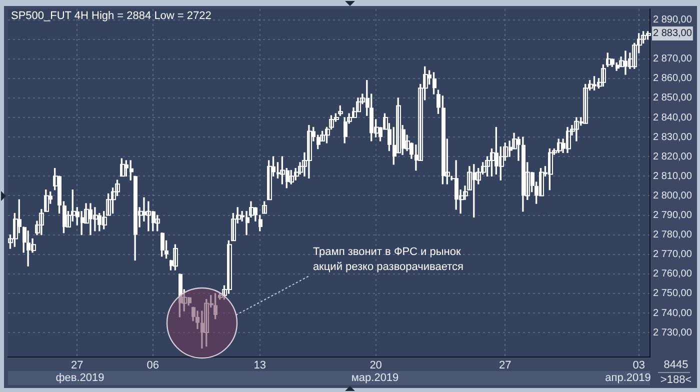  I want to click on y-tick-label: 2 820,00, so click(672, 156).